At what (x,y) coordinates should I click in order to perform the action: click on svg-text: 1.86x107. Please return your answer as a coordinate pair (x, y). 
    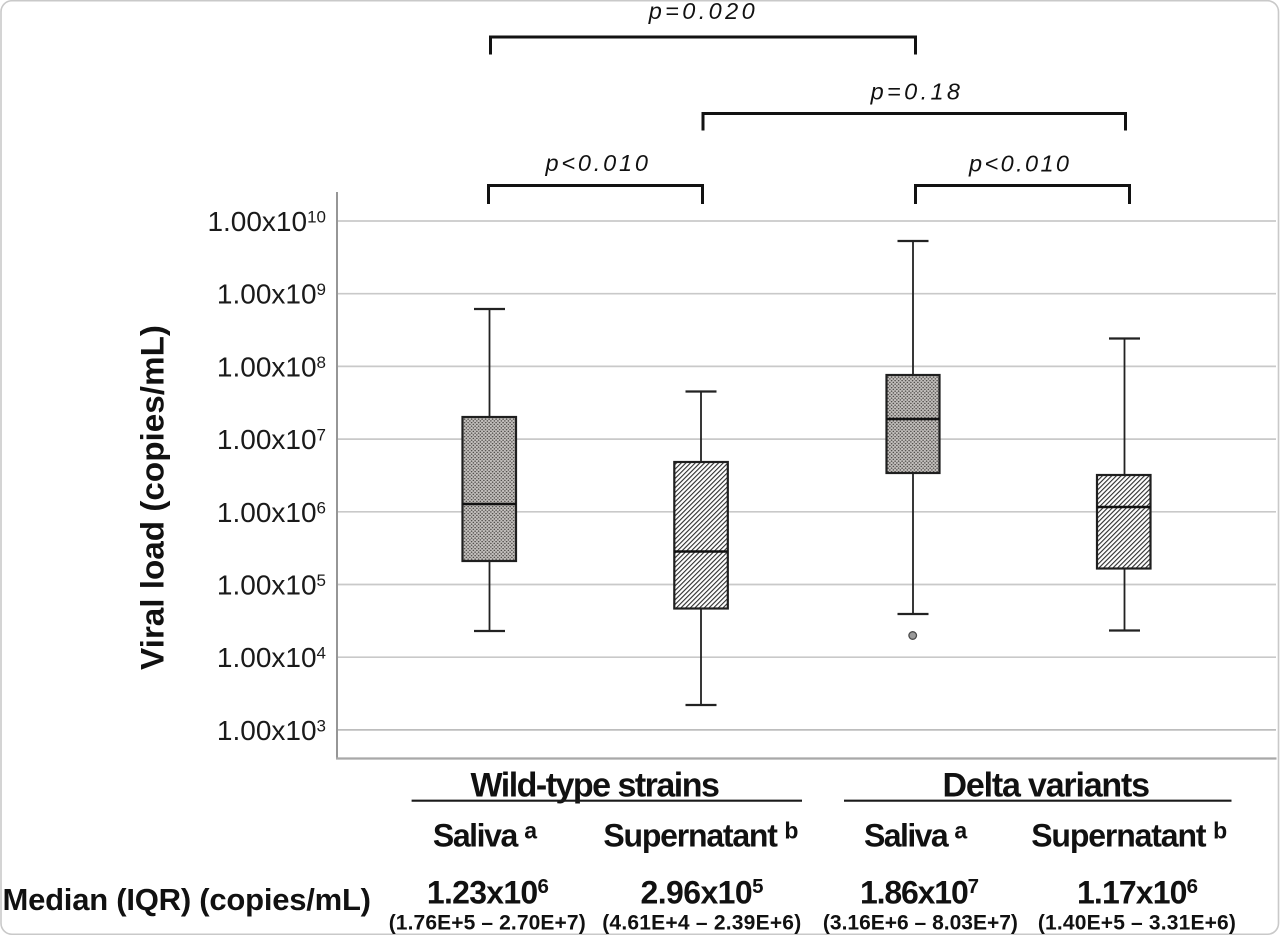
    Looking at the image, I should click on (919, 893).